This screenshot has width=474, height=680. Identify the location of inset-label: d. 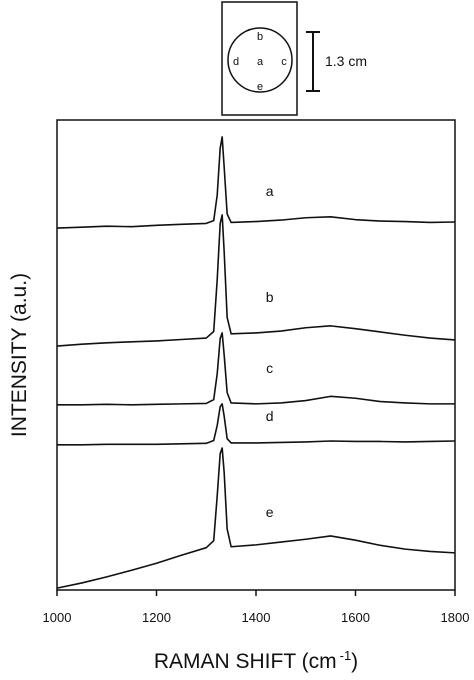
(236, 62).